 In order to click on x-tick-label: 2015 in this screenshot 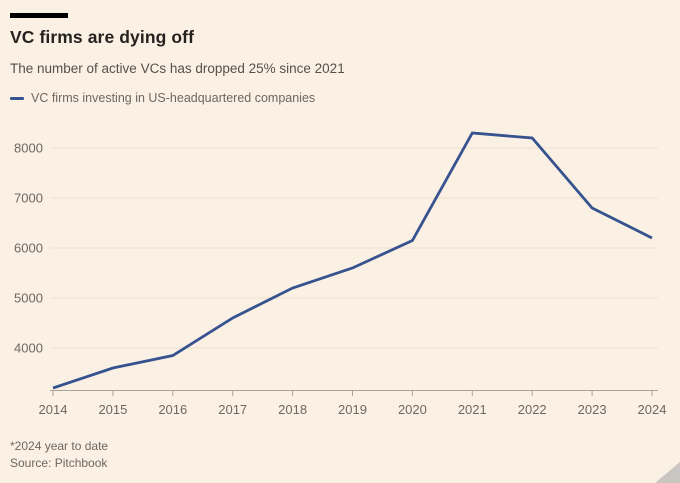, I will do `click(112, 409)`.